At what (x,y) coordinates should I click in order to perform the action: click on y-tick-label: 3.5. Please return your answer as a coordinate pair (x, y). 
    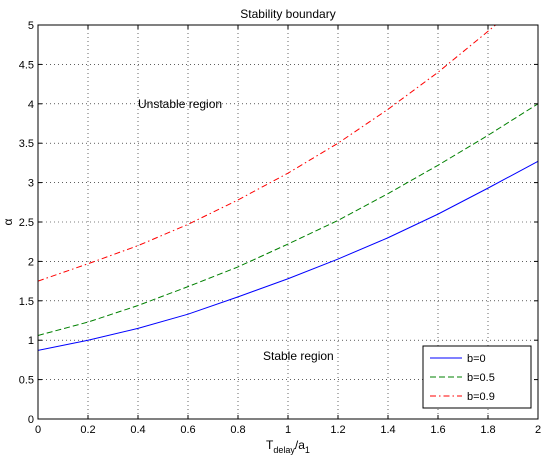
    Looking at the image, I should click on (26, 144).